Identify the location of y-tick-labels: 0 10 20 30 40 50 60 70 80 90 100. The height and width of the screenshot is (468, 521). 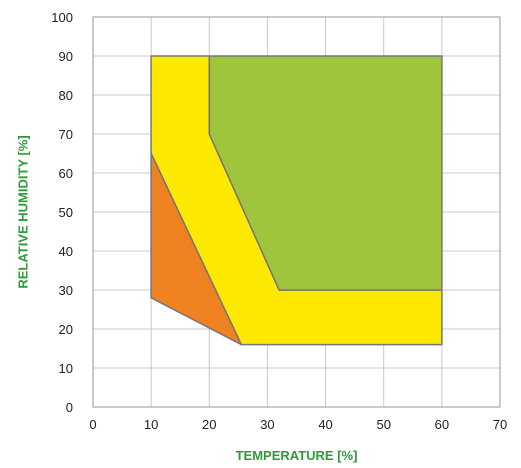
(62, 212).